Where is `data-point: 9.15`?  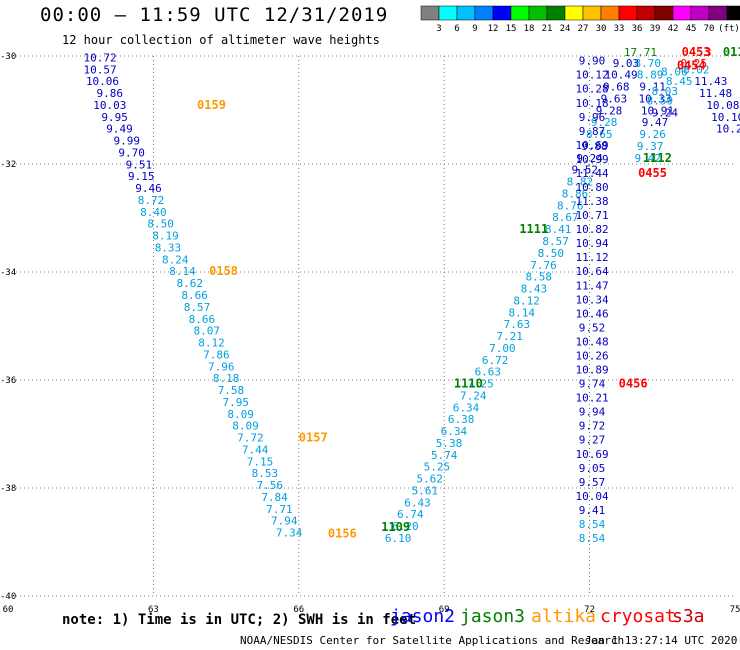 data-point: 9.15 is located at coordinates (141, 176).